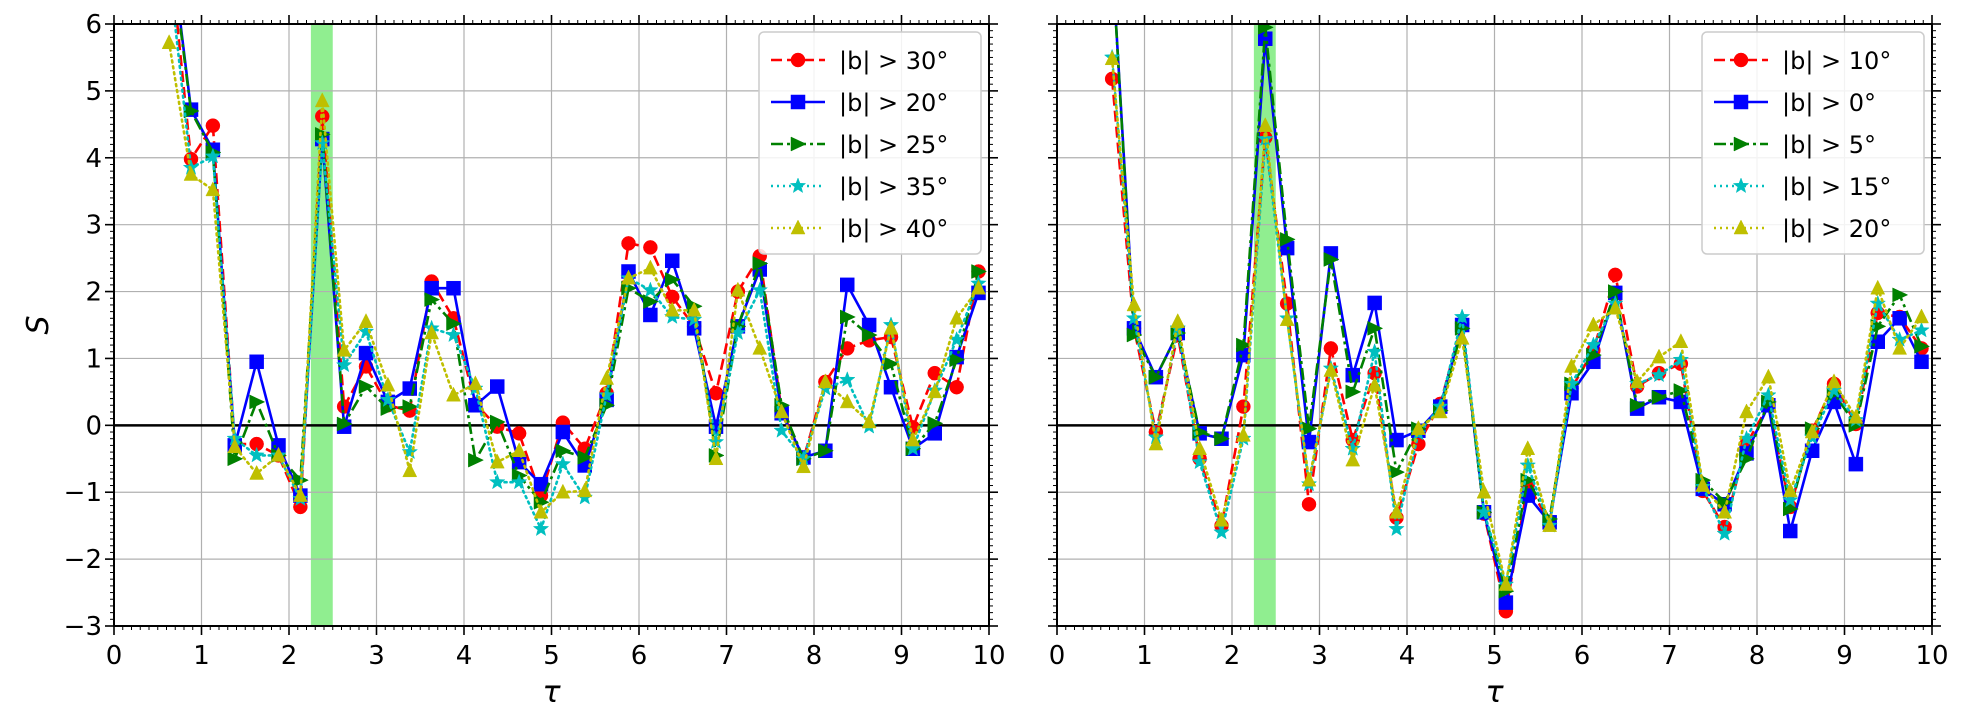 The height and width of the screenshot is (724, 1961). I want to click on legend-box, so click(870, 143).